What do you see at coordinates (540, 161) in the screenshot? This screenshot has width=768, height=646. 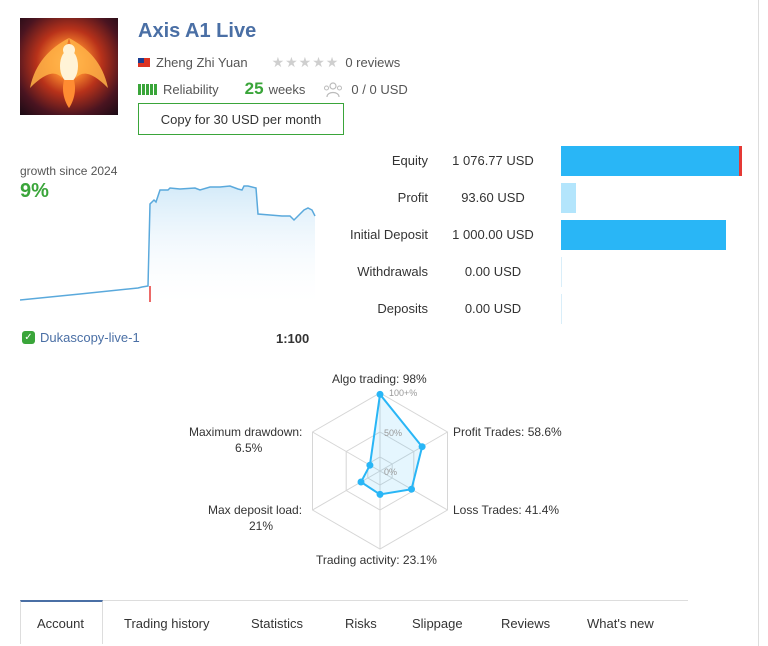 I see `stat-row-equity: Equity 1 076.77 USD` at bounding box center [540, 161].